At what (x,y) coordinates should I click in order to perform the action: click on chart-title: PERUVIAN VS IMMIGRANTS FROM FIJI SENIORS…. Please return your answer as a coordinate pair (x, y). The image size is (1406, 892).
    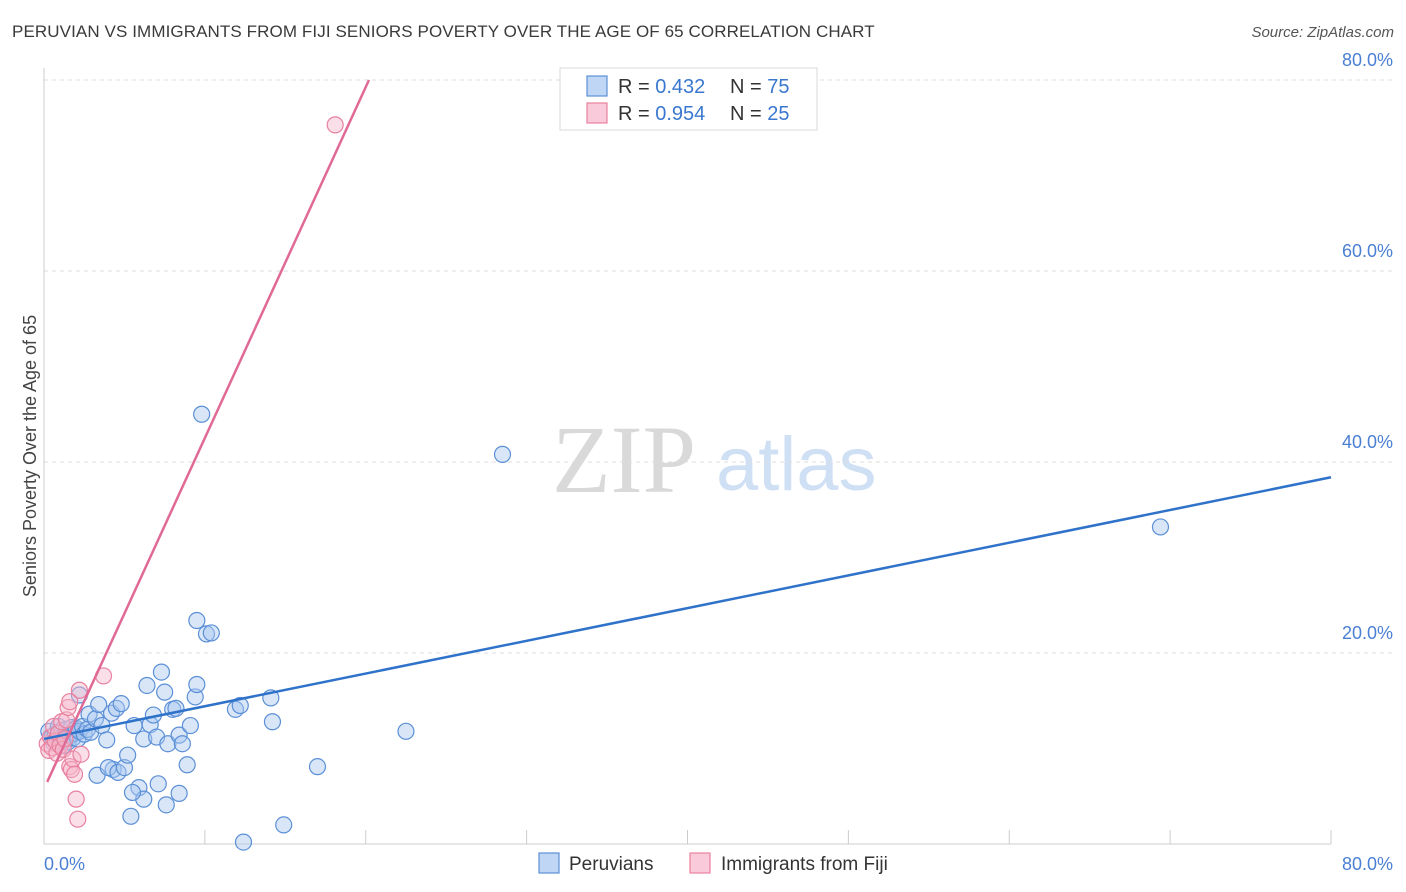
    Looking at the image, I should click on (443, 31).